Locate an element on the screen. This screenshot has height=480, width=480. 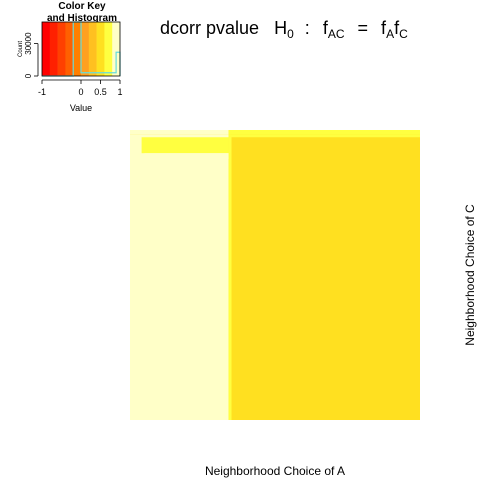
title-eq: = is located at coordinates (363, 28).